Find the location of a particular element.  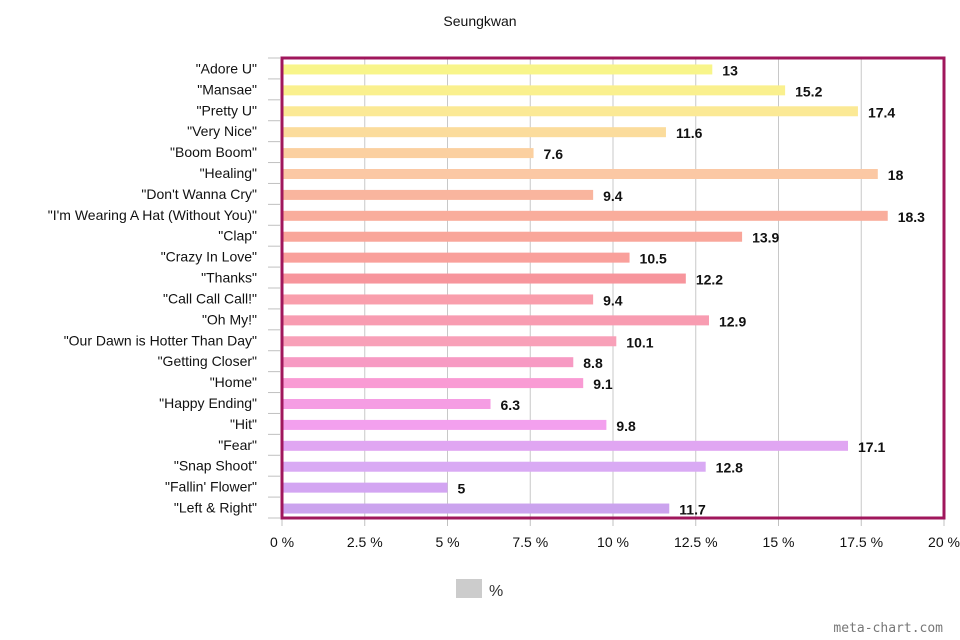

category-label: "Mansae" is located at coordinates (227, 89).